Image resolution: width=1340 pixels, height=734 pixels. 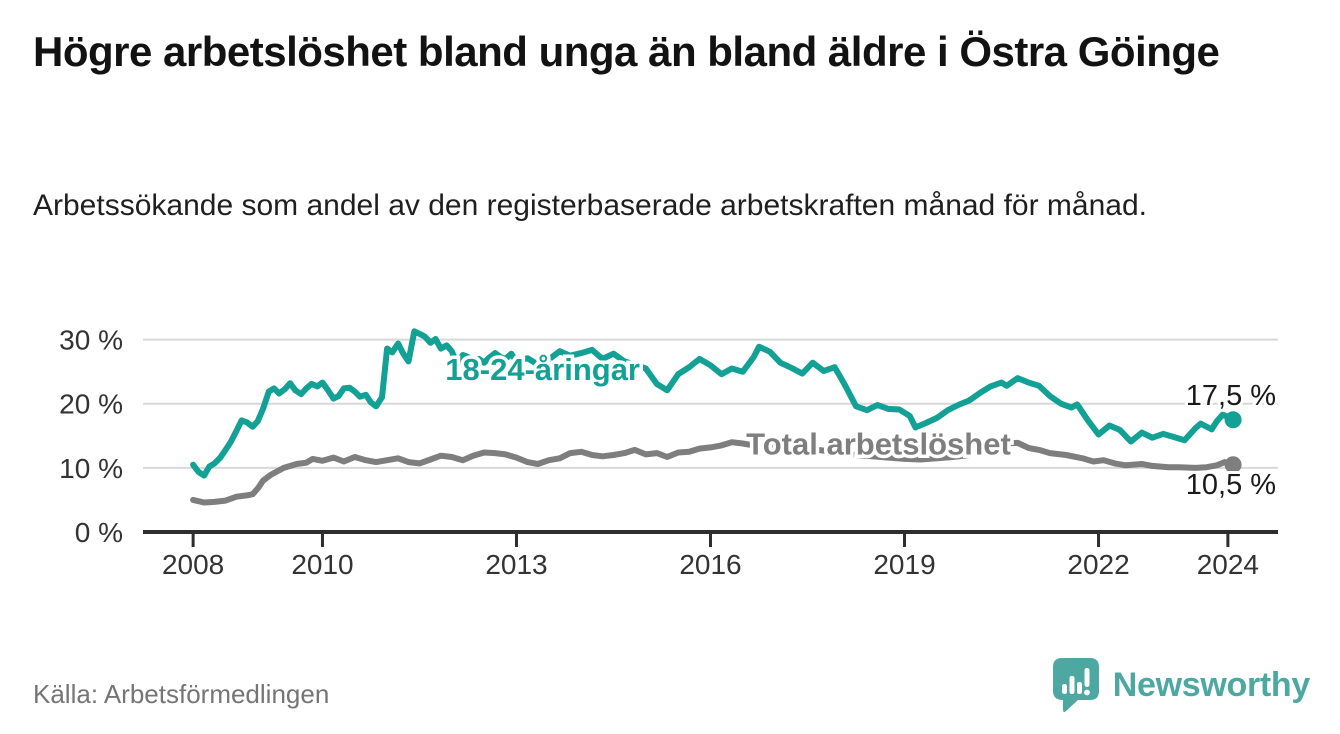 I want to click on x-axis-tick-label: 2010, so click(x=322, y=564).